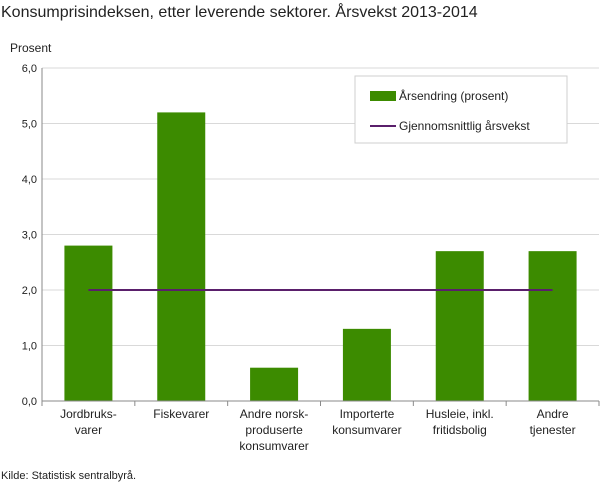 The height and width of the screenshot is (488, 609). I want to click on source-note: Kilde: Statistisk sentralbyrå., so click(69, 476).